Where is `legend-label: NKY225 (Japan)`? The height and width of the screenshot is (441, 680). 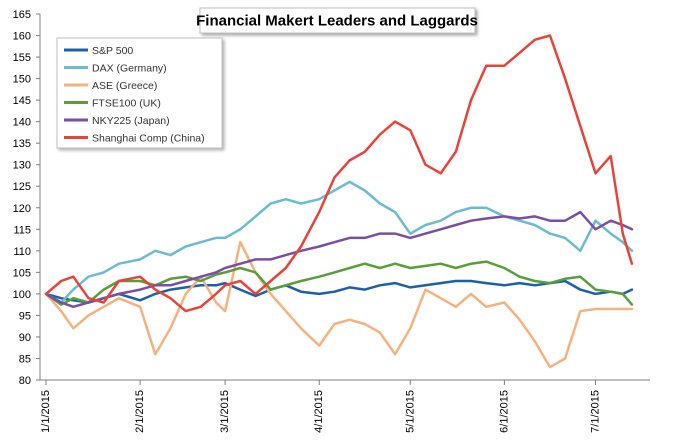 legend-label: NKY225 (Japan) is located at coordinates (131, 121).